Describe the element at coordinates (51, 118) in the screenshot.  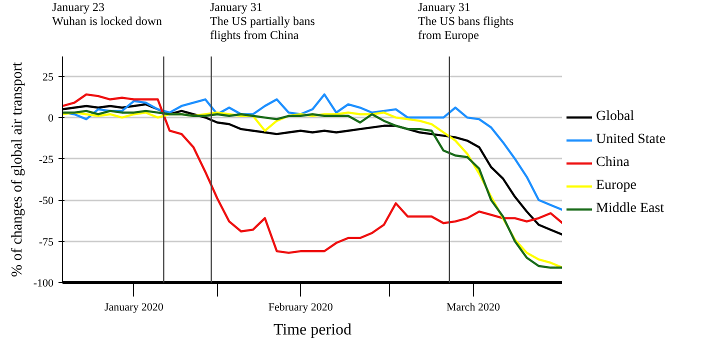
I see `y-tick-label: 0` at that location.